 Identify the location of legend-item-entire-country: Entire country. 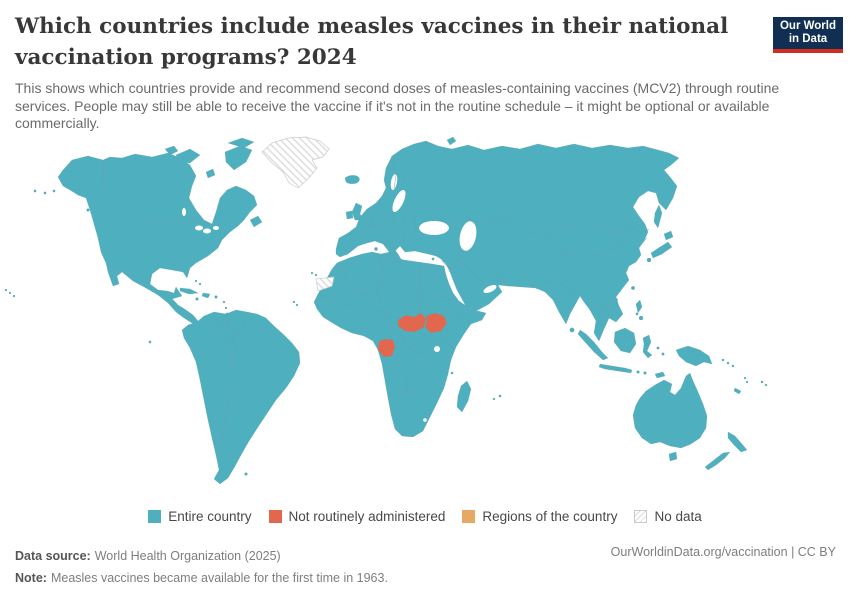
(200, 516).